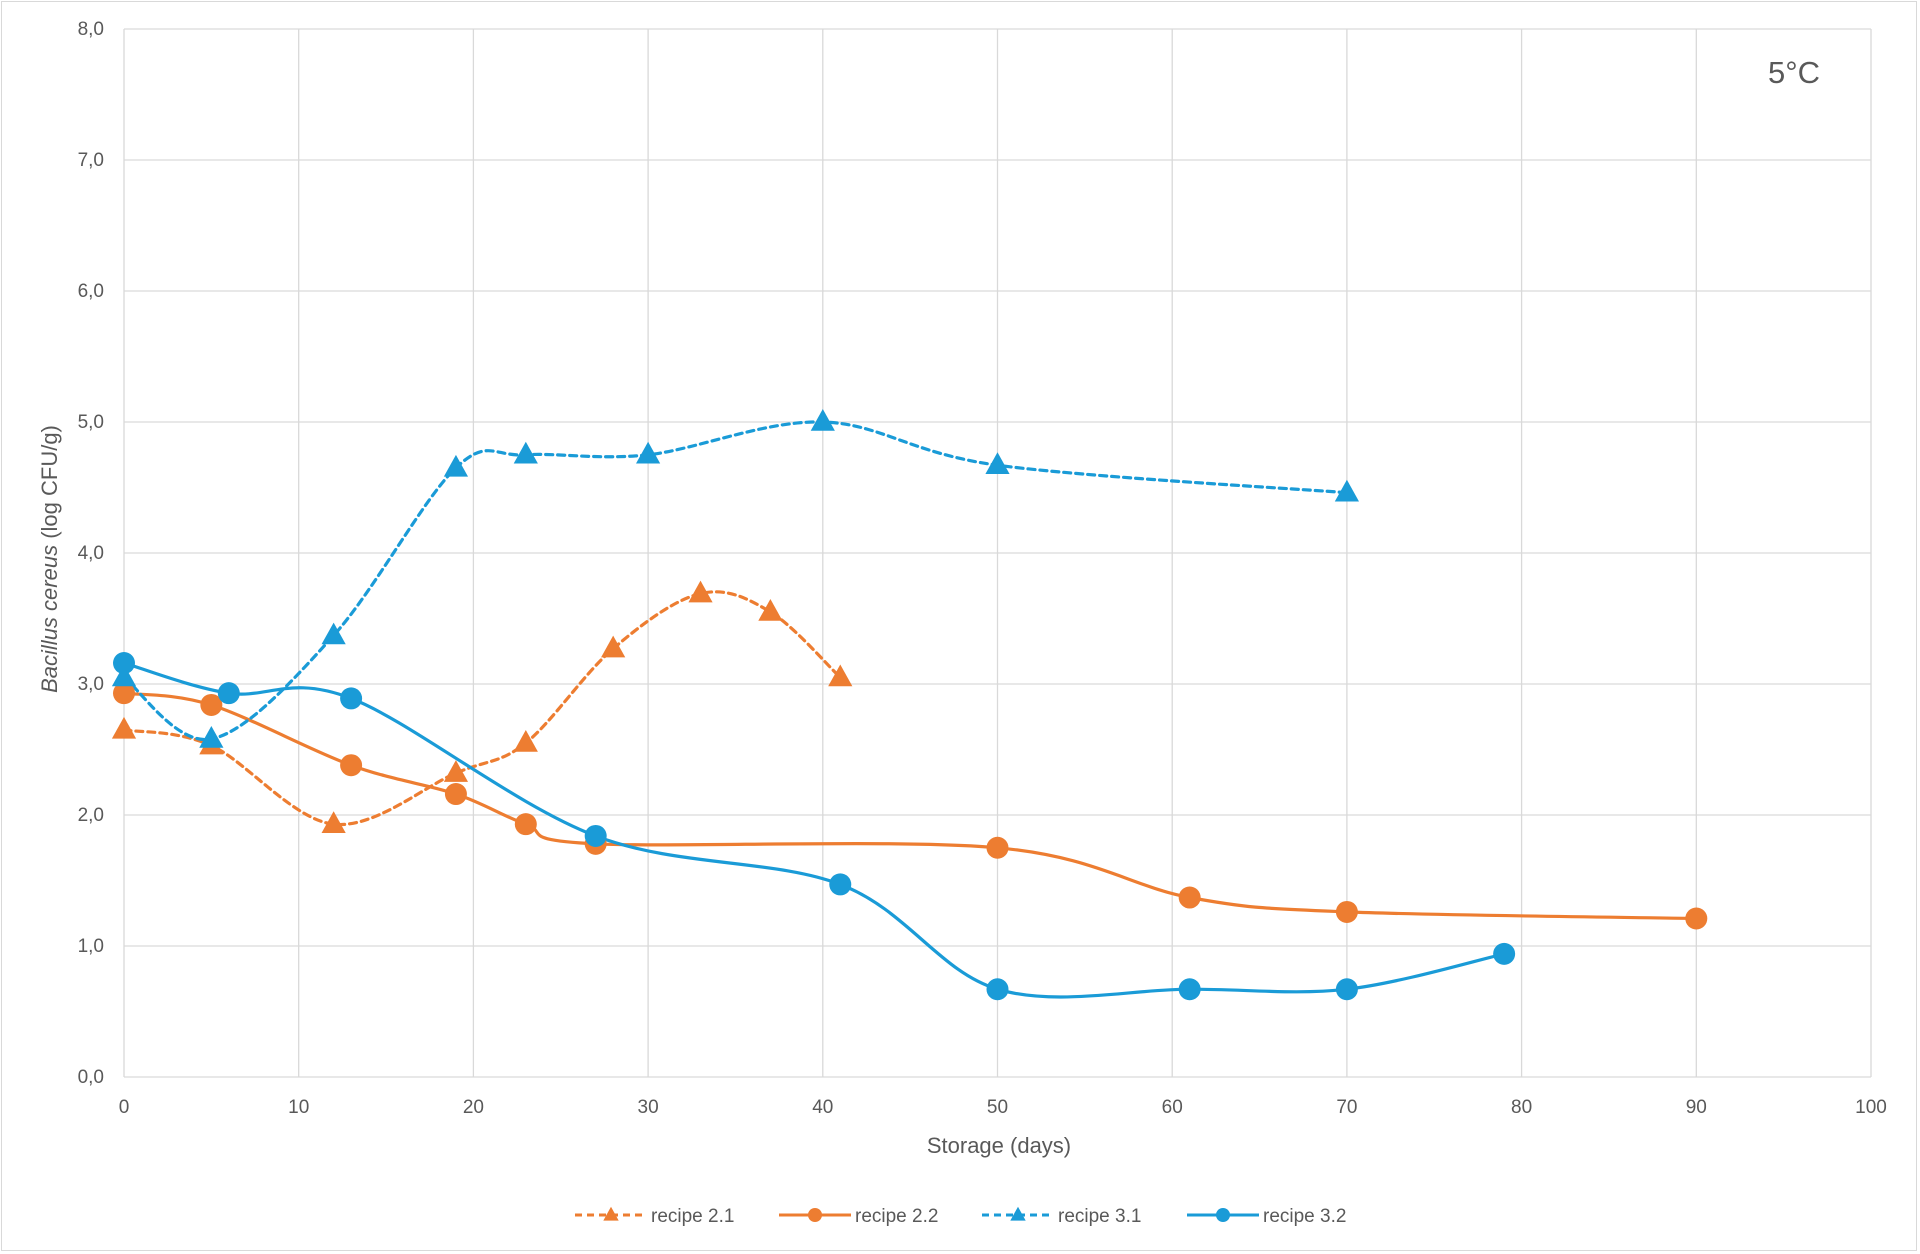 This screenshot has height=1254, width=1920. Describe the element at coordinates (997, 1107) in the screenshot. I see `x-tick-label: 50` at that location.